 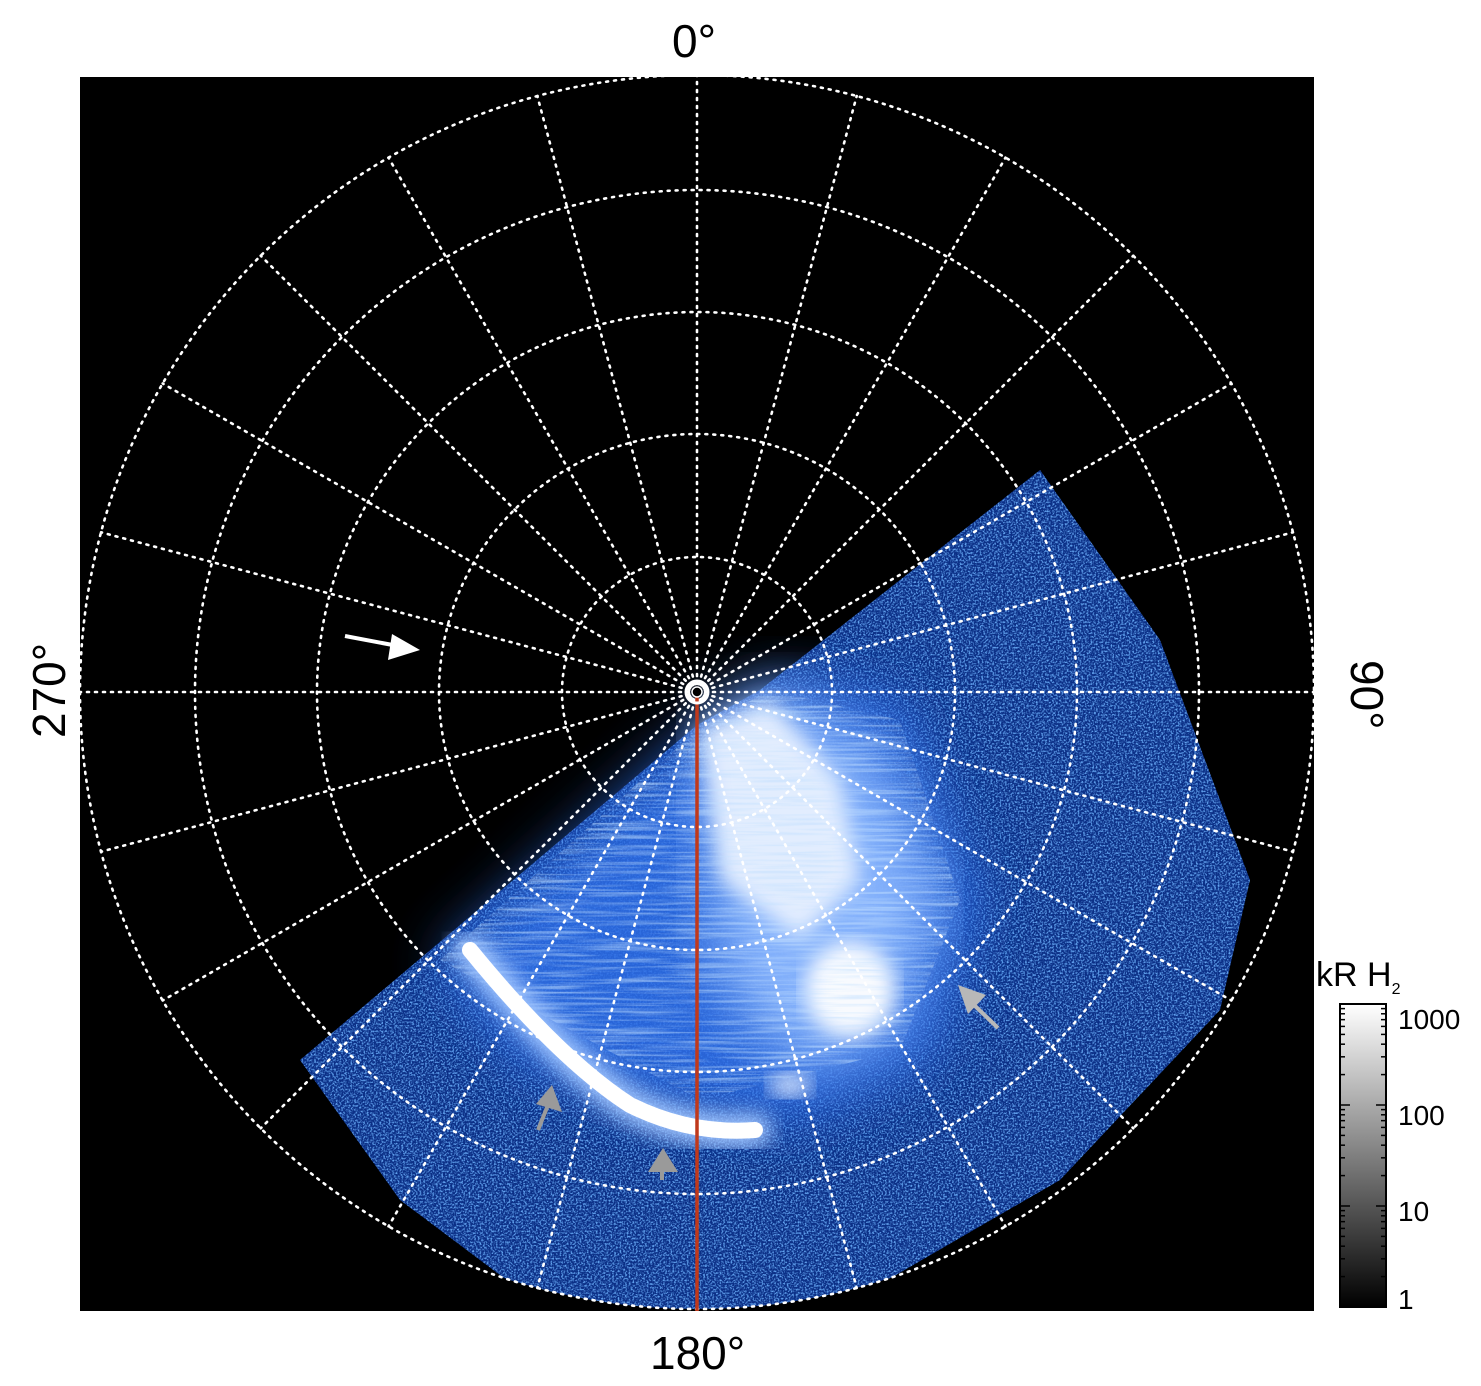 I want to click on colorbar-ticks, so click(x=1363, y=1157).